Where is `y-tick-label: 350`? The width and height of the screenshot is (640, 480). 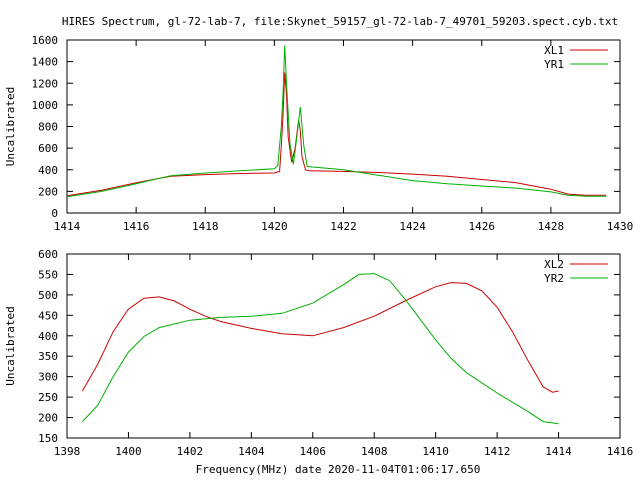 y-tick-label: 350 is located at coordinates (48, 356).